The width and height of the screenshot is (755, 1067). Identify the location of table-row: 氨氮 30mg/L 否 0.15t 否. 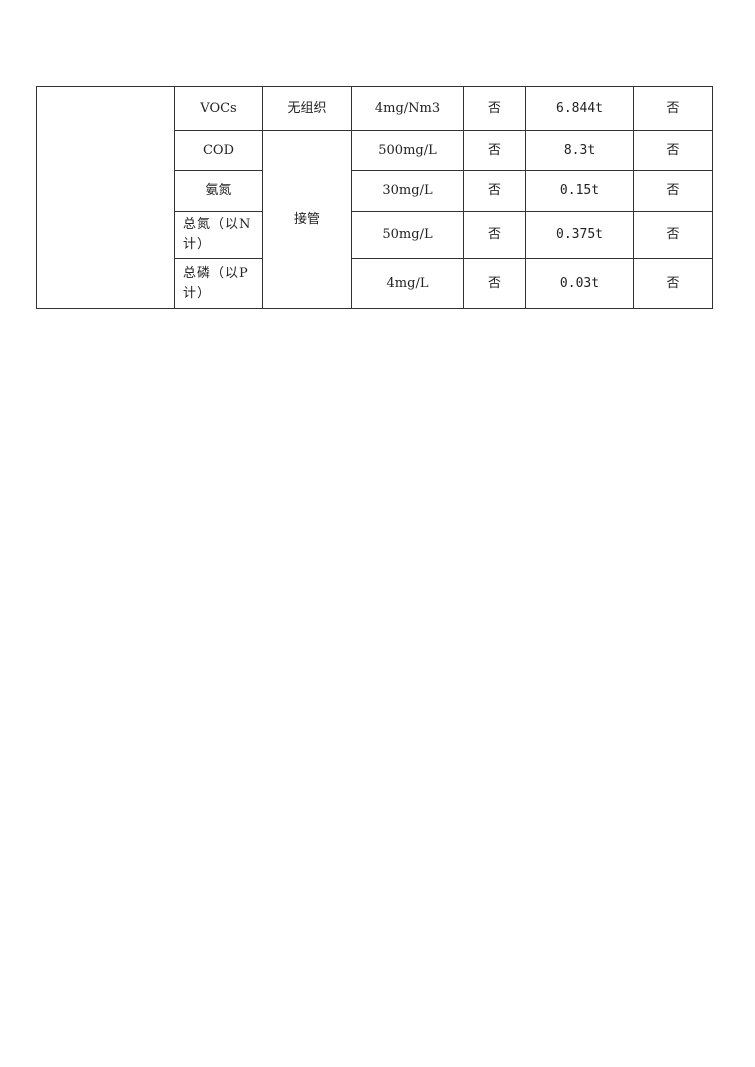
(375, 191).